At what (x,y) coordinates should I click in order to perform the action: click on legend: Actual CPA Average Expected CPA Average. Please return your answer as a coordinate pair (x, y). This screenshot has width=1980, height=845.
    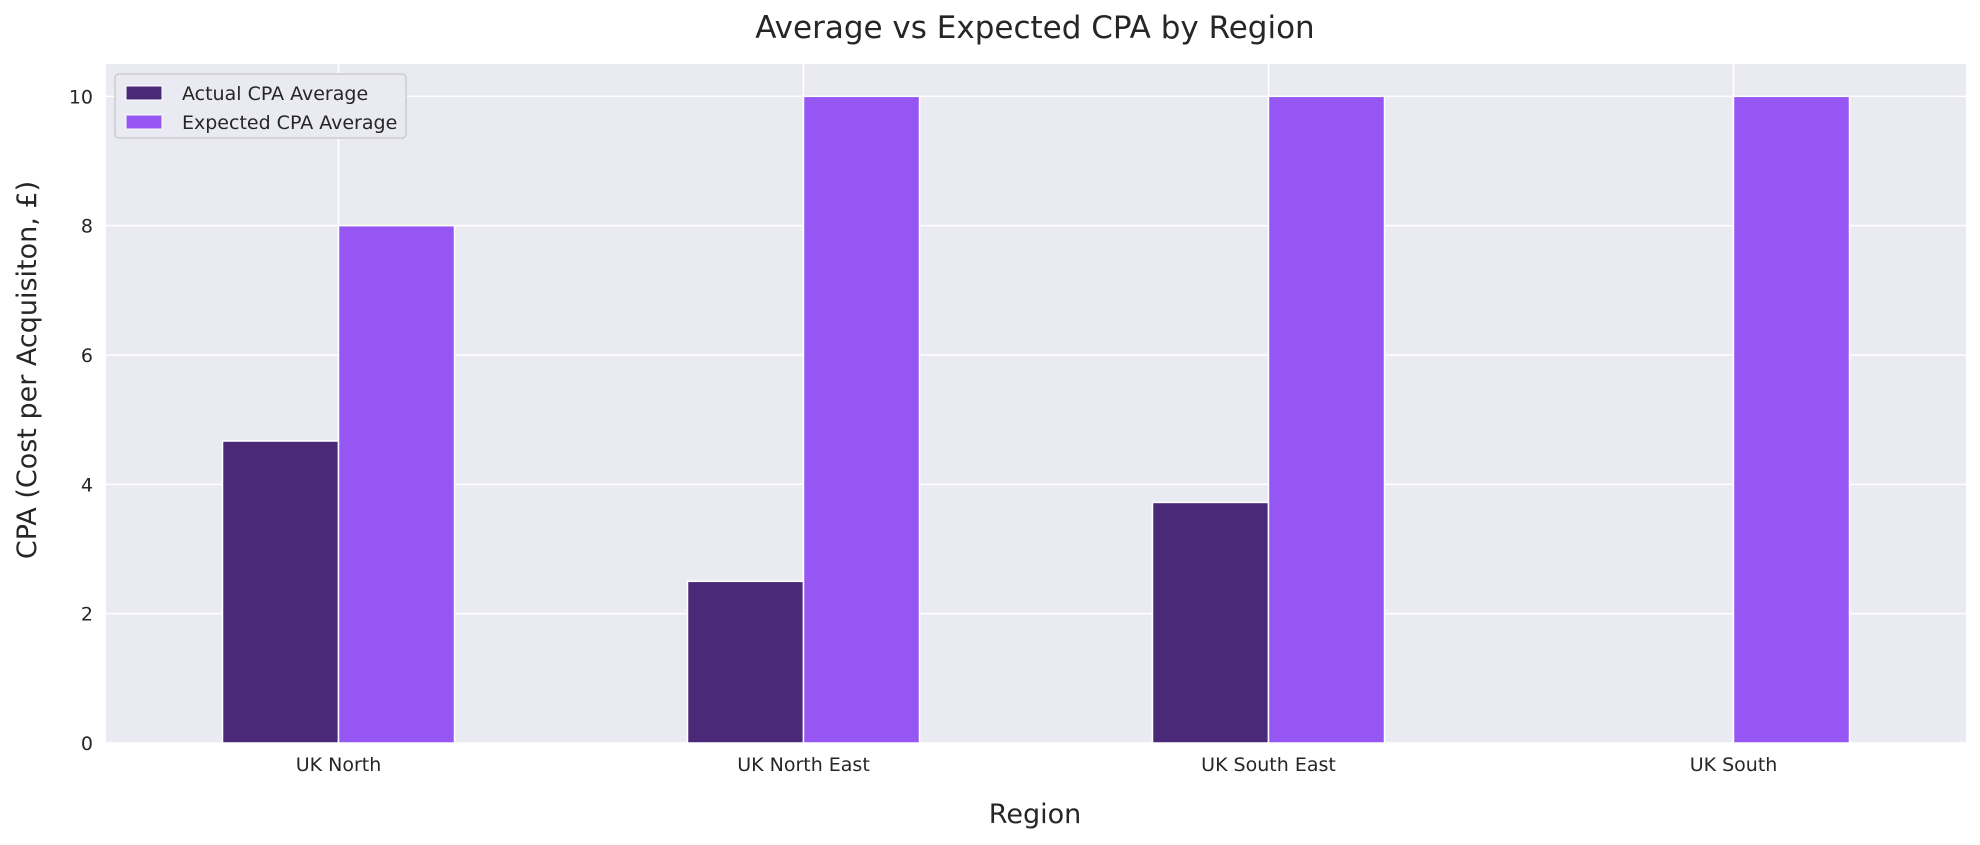
    Looking at the image, I should click on (260, 106).